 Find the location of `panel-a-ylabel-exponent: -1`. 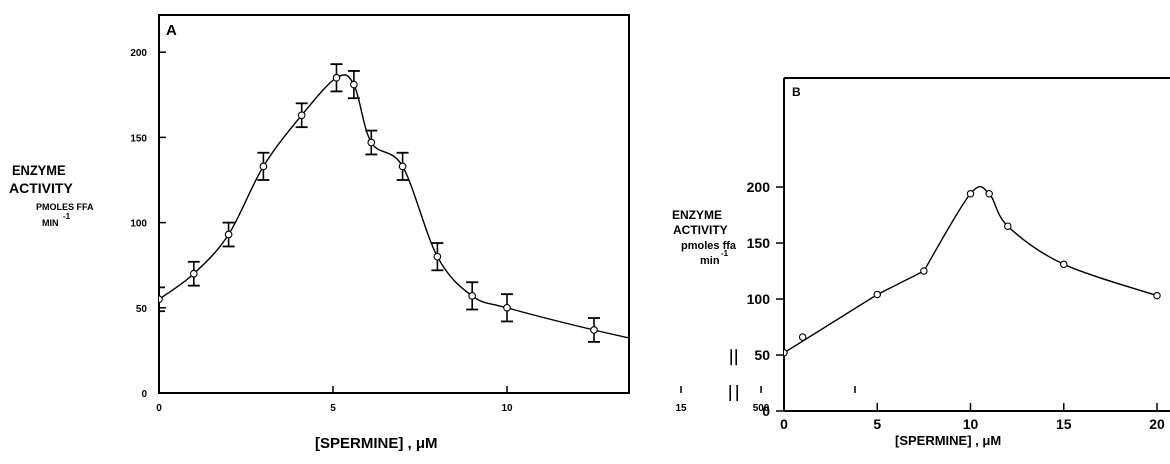

panel-a-ylabel-exponent: -1 is located at coordinates (67, 216).